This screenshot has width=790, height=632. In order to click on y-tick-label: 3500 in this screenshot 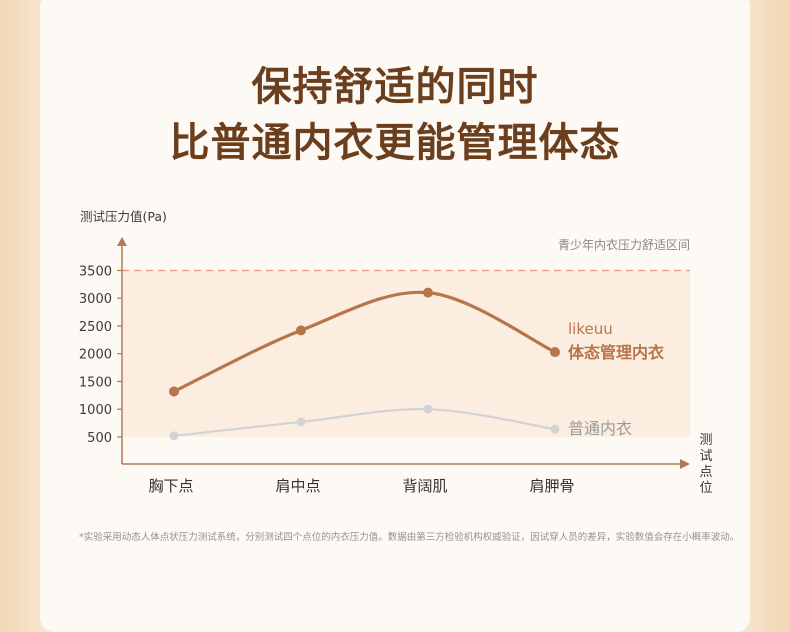, I will do `click(95, 271)`.